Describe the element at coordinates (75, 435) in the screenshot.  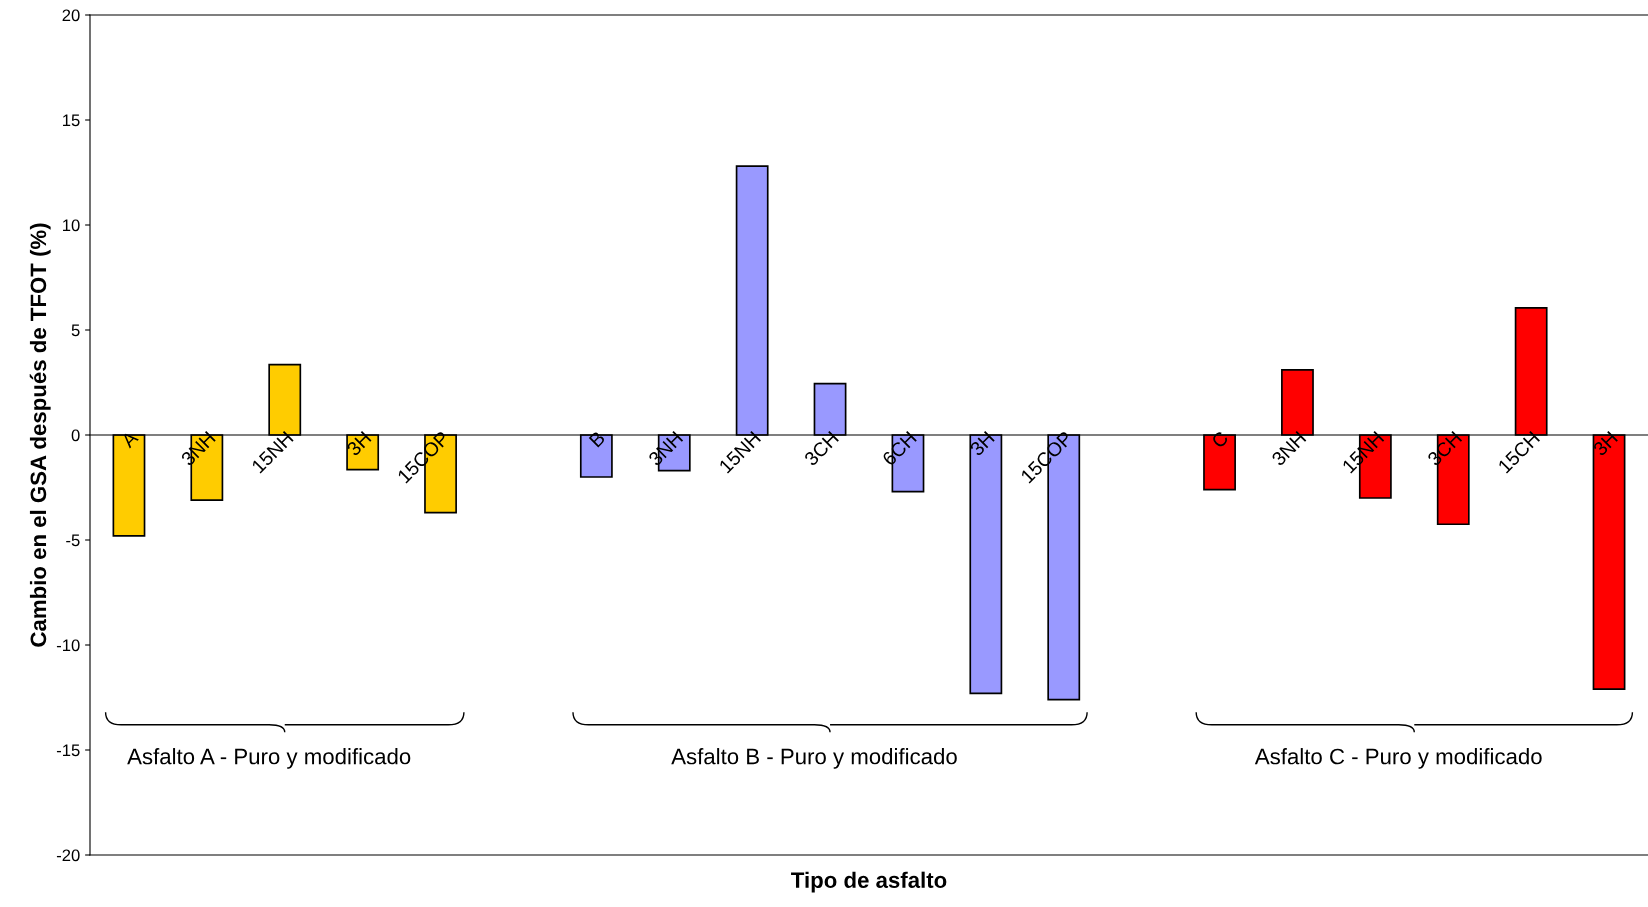
I see `y-tick-label: 0` at that location.